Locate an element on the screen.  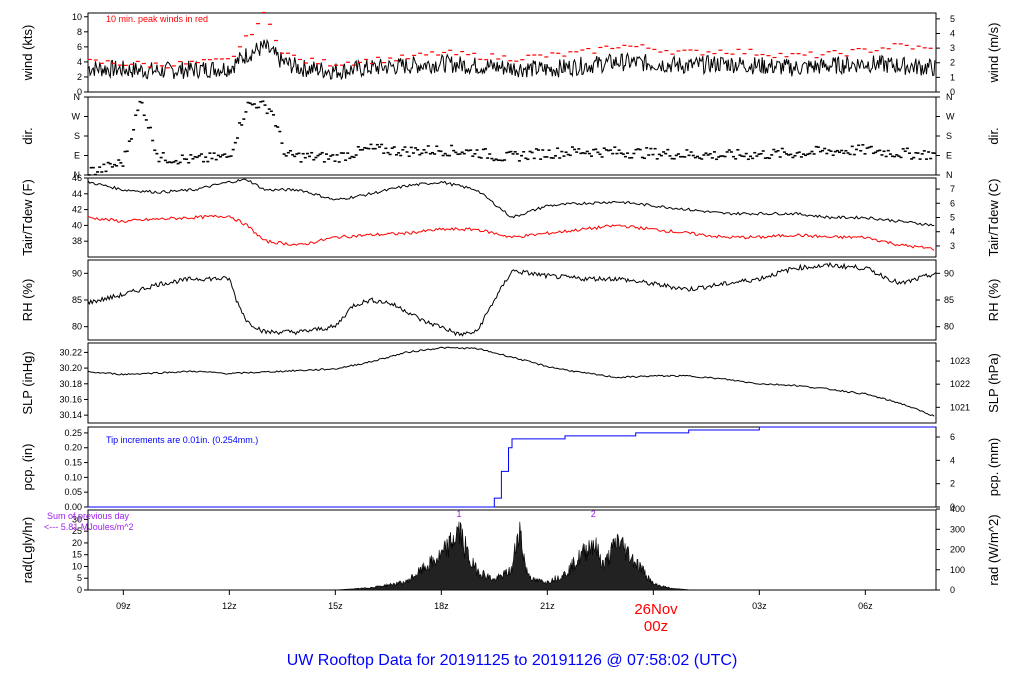
rad-note-line1: Sum of previous day is located at coordinates (88, 516).